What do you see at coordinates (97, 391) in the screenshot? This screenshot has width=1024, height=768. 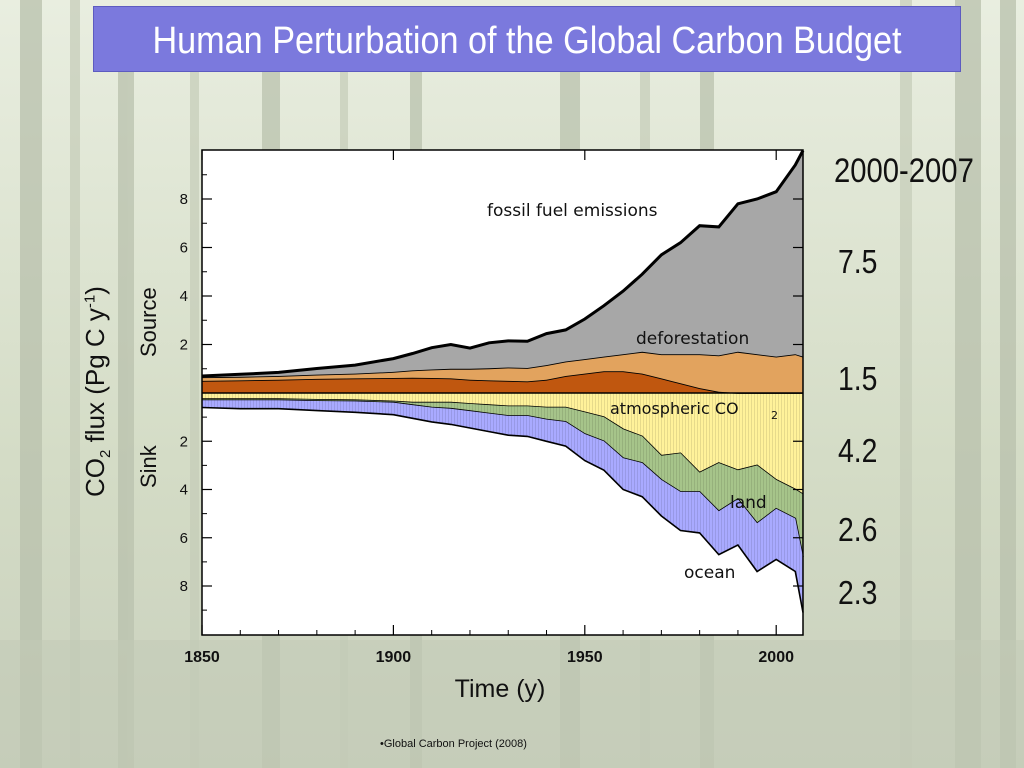 I see `y-axis-title: CO2 flux (Pg C y-1)` at bounding box center [97, 391].